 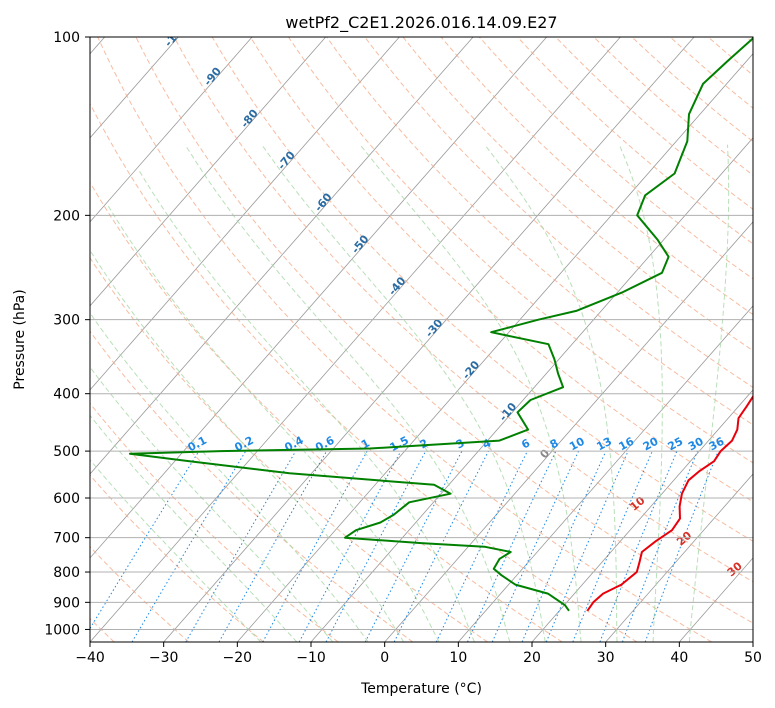 I want to click on x-axis-label: Temperature (°C), so click(x=421, y=689).